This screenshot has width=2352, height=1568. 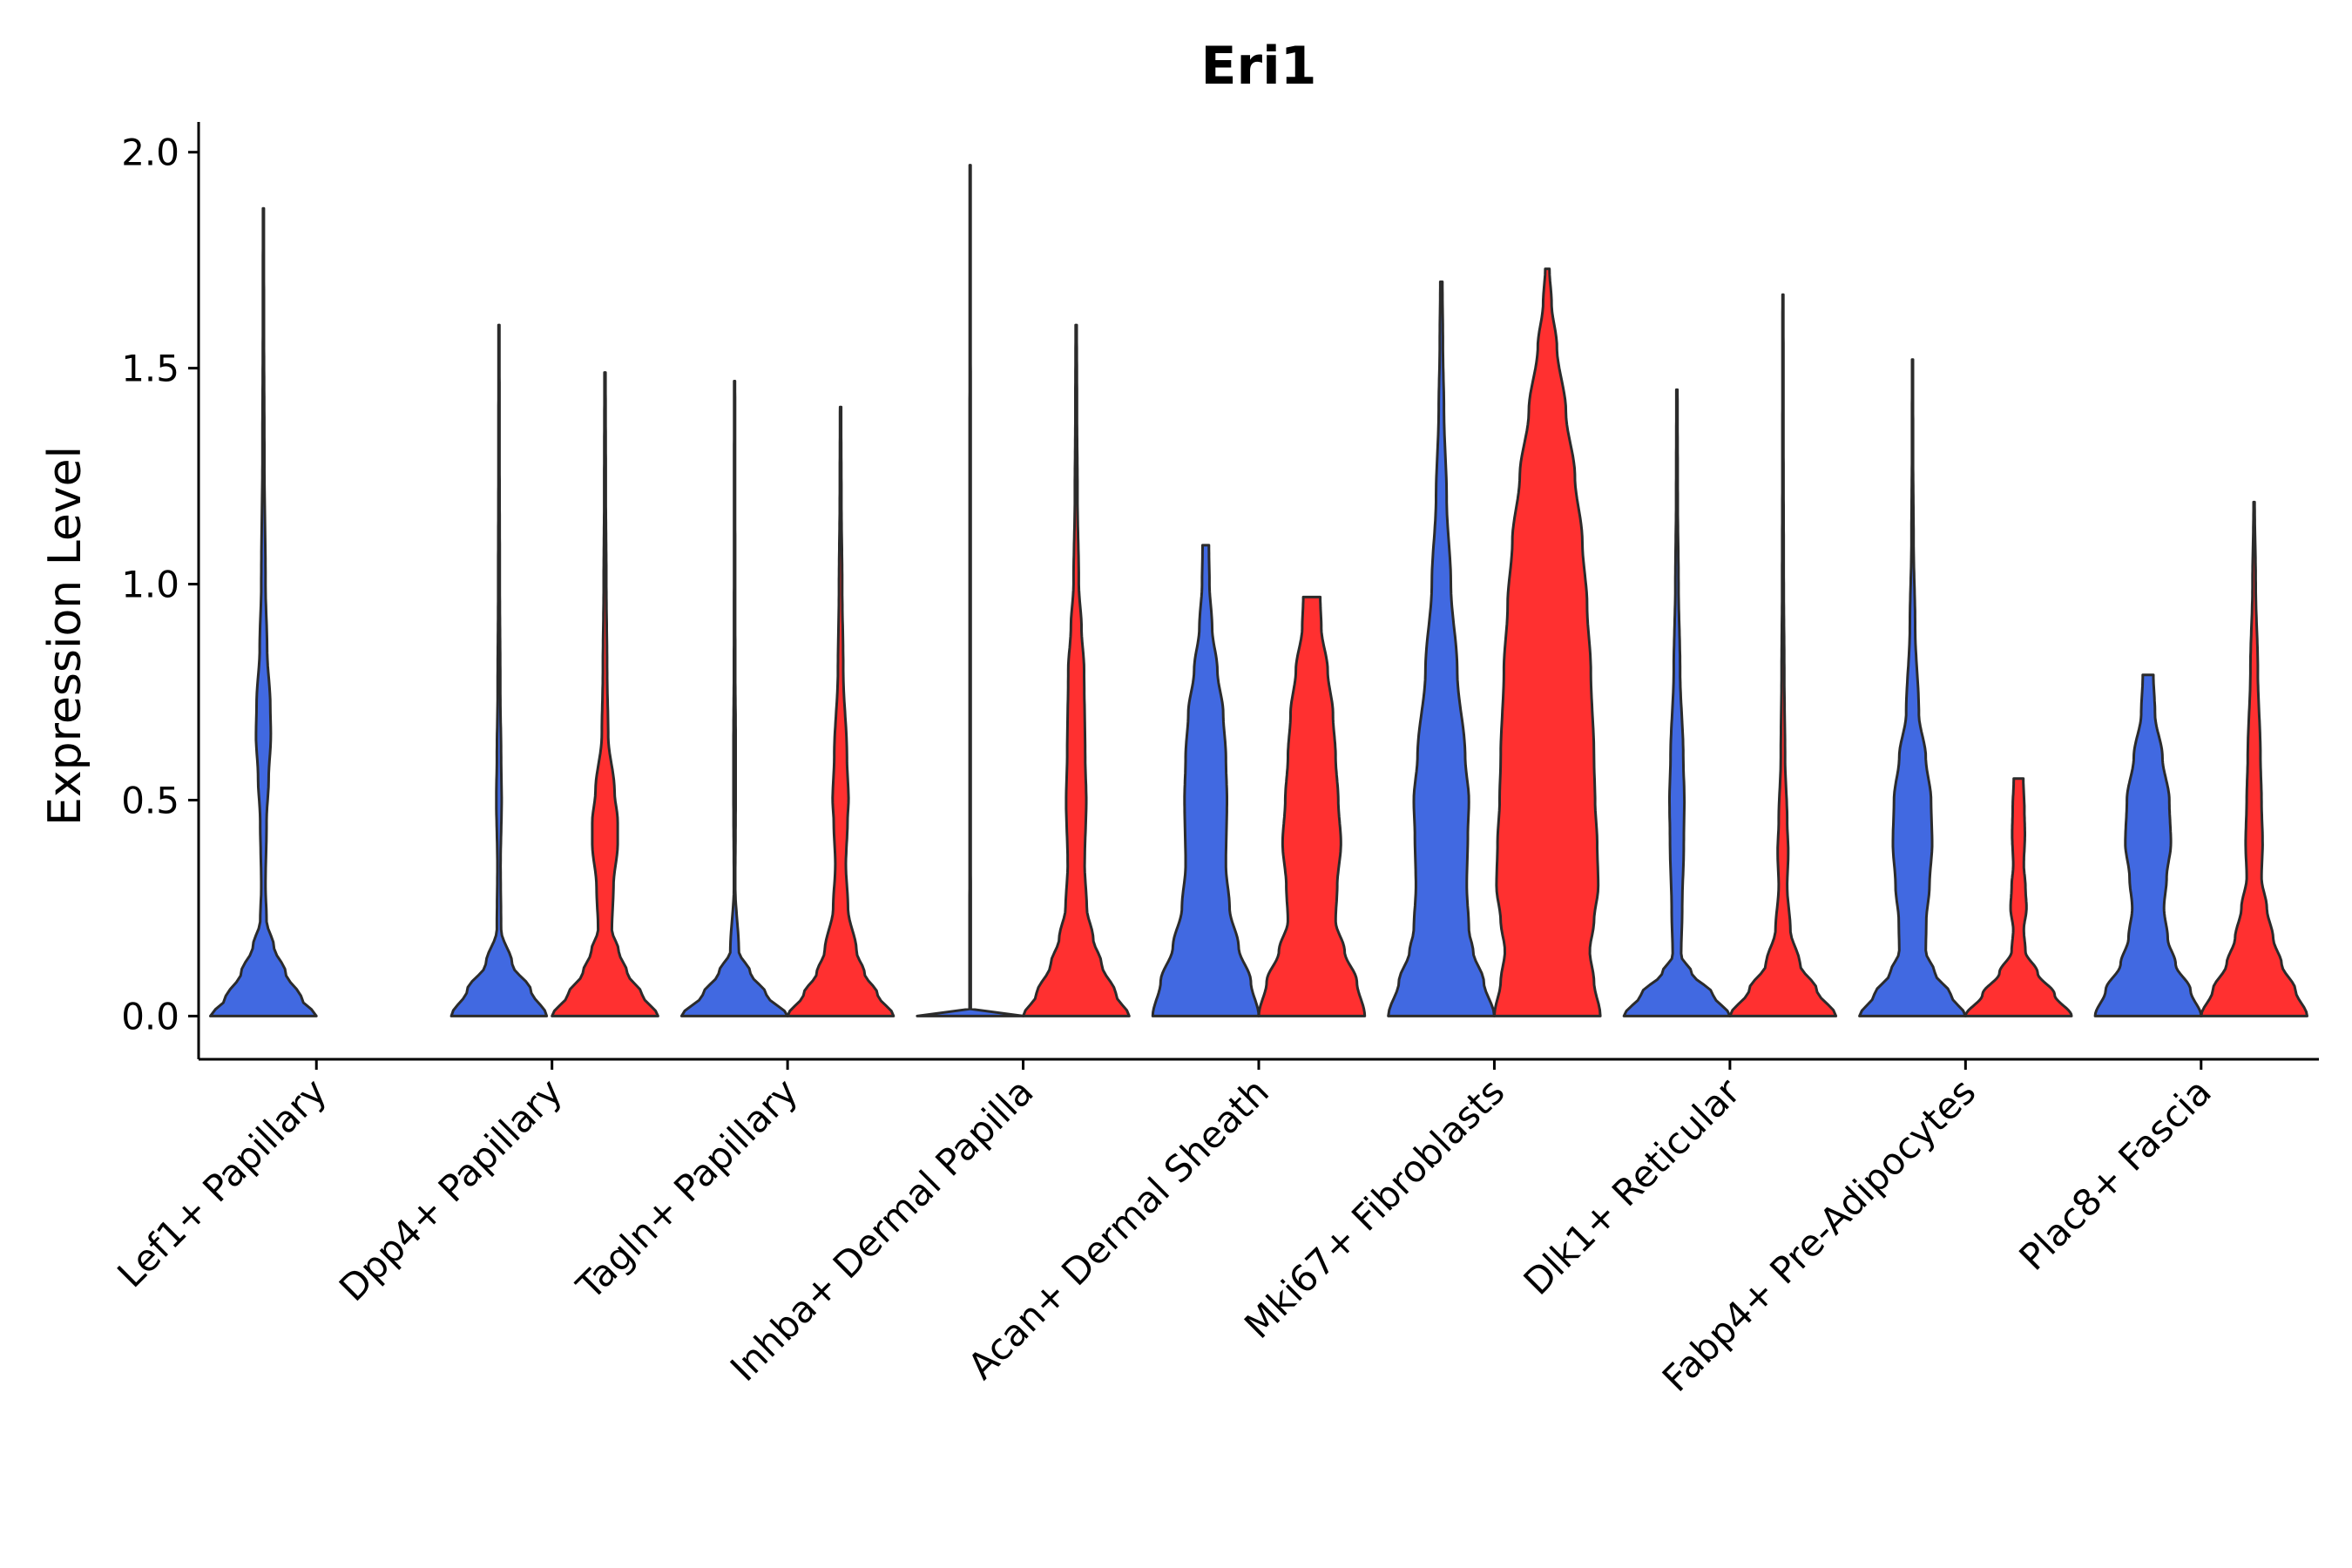 What do you see at coordinates (65, 636) in the screenshot?
I see `y-axis-label: Expression Level` at bounding box center [65, 636].